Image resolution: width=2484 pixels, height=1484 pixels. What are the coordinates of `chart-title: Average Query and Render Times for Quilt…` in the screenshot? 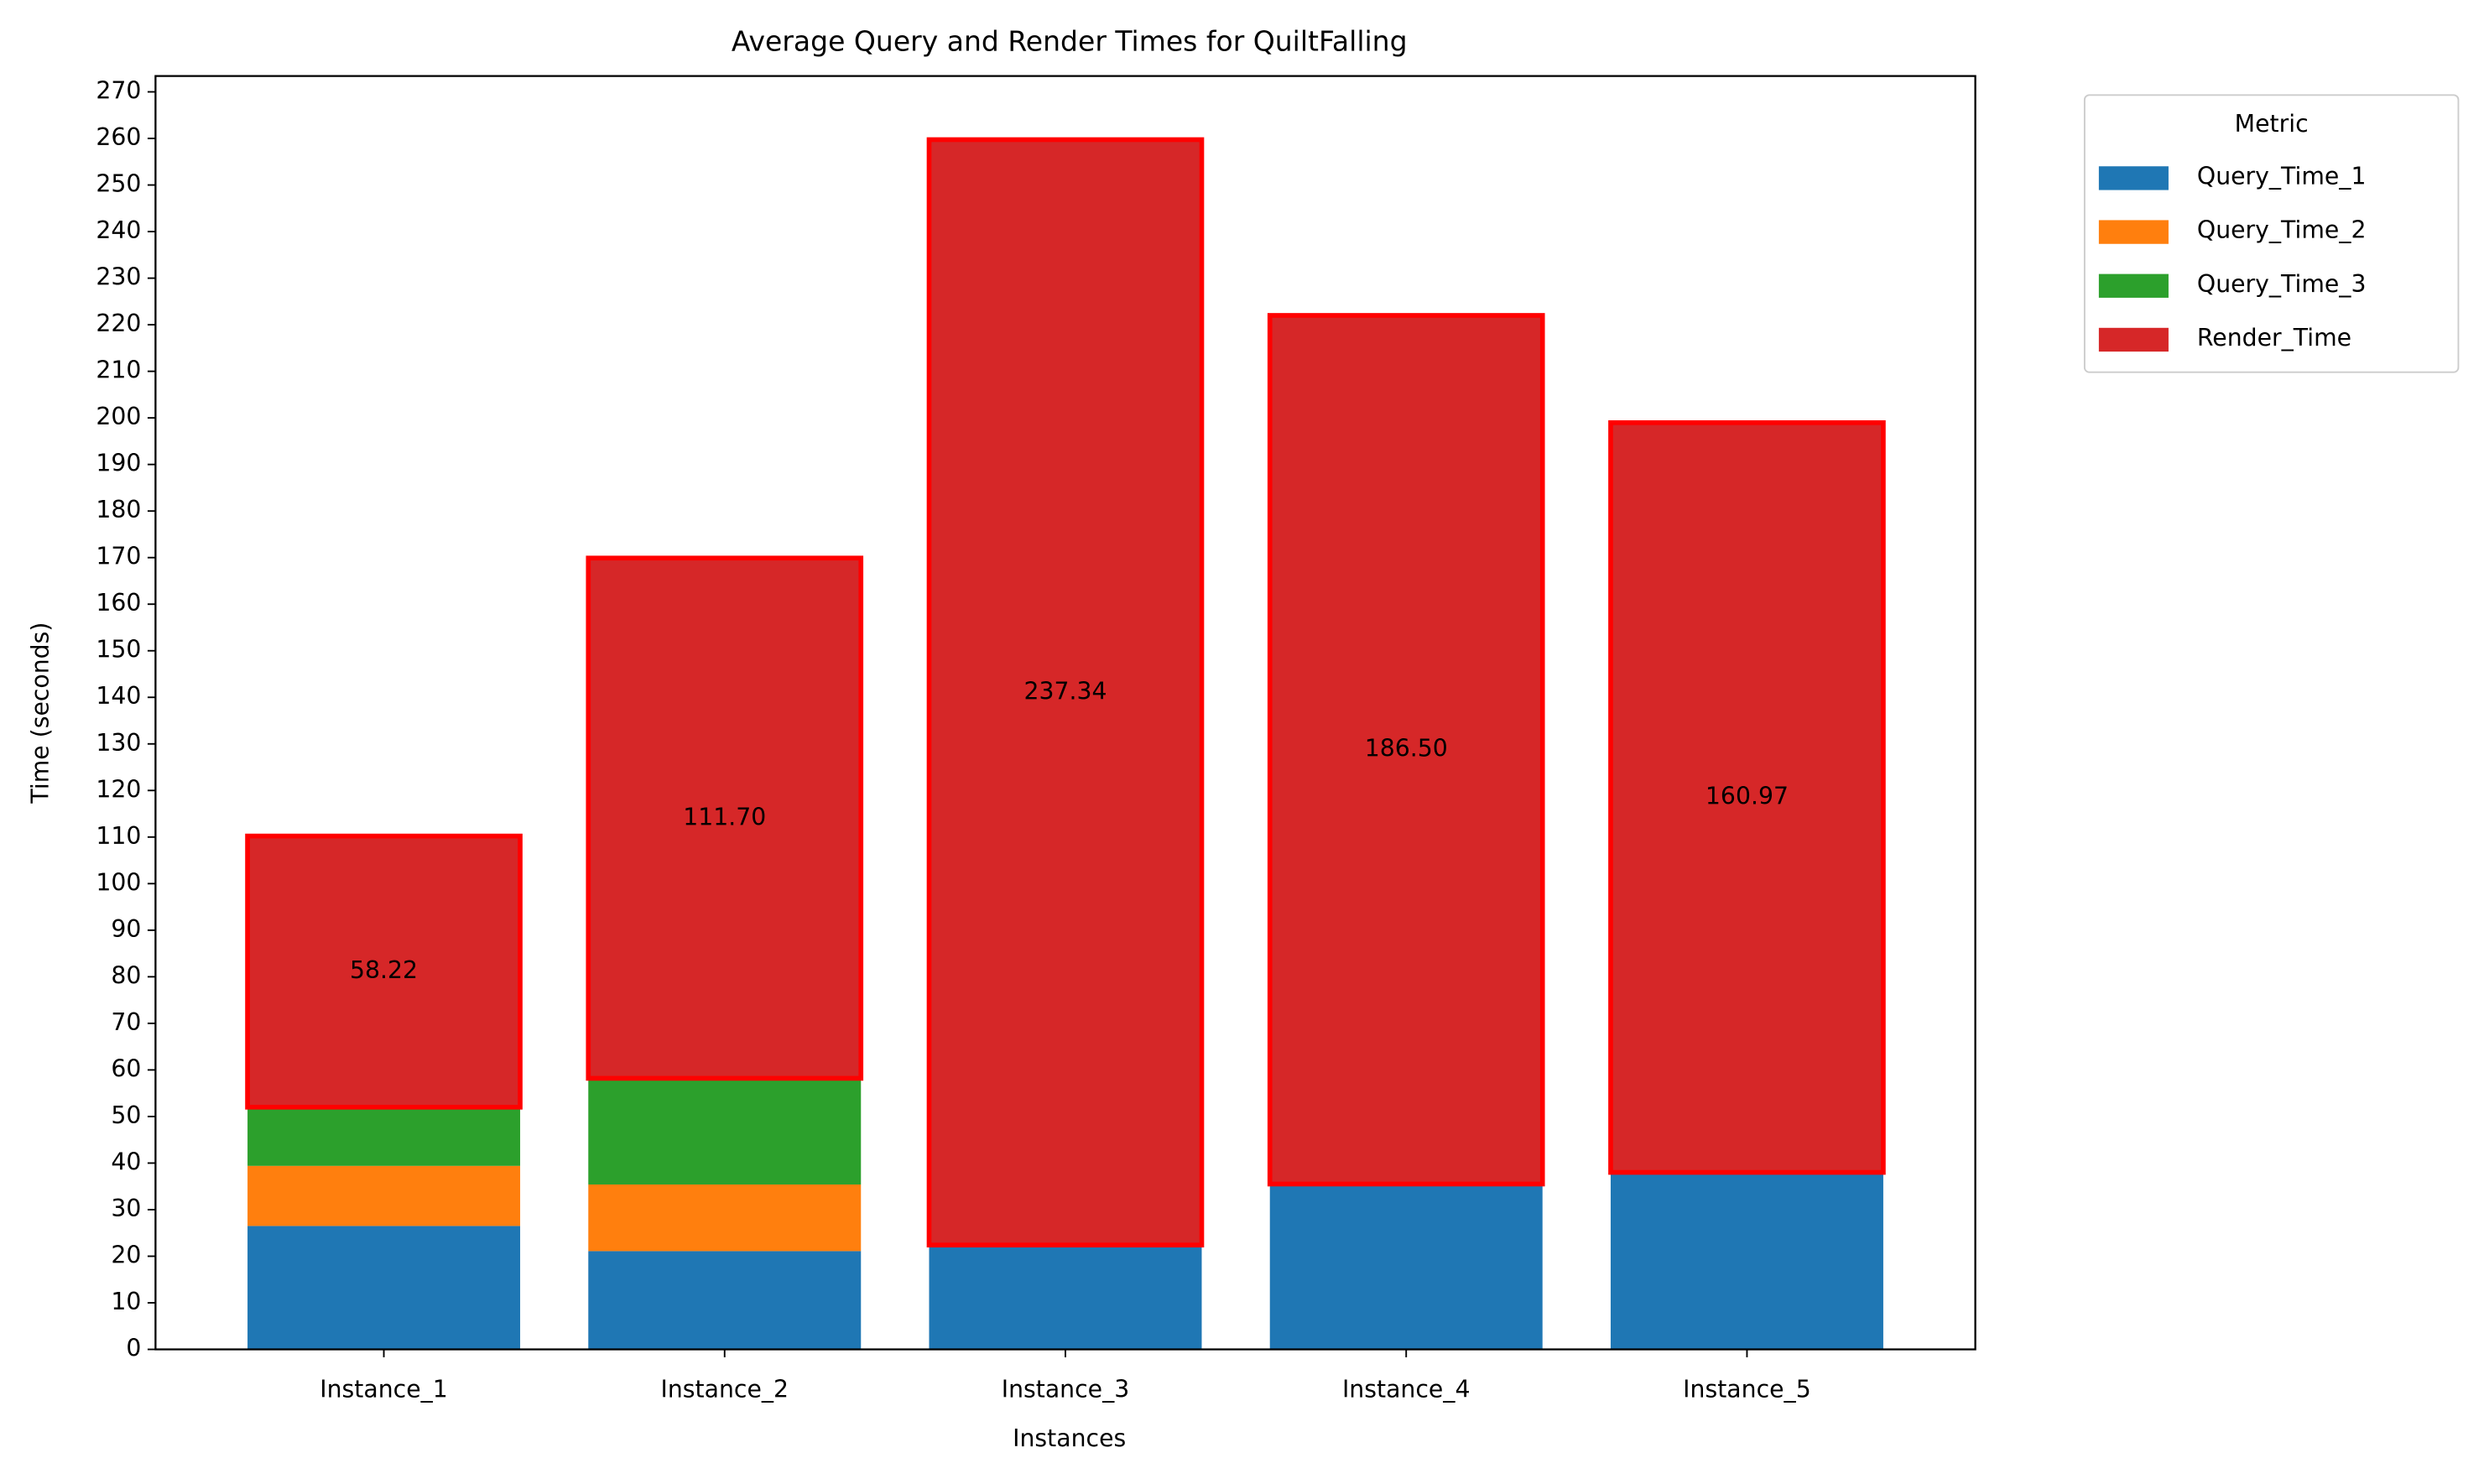 It's located at (1070, 40).